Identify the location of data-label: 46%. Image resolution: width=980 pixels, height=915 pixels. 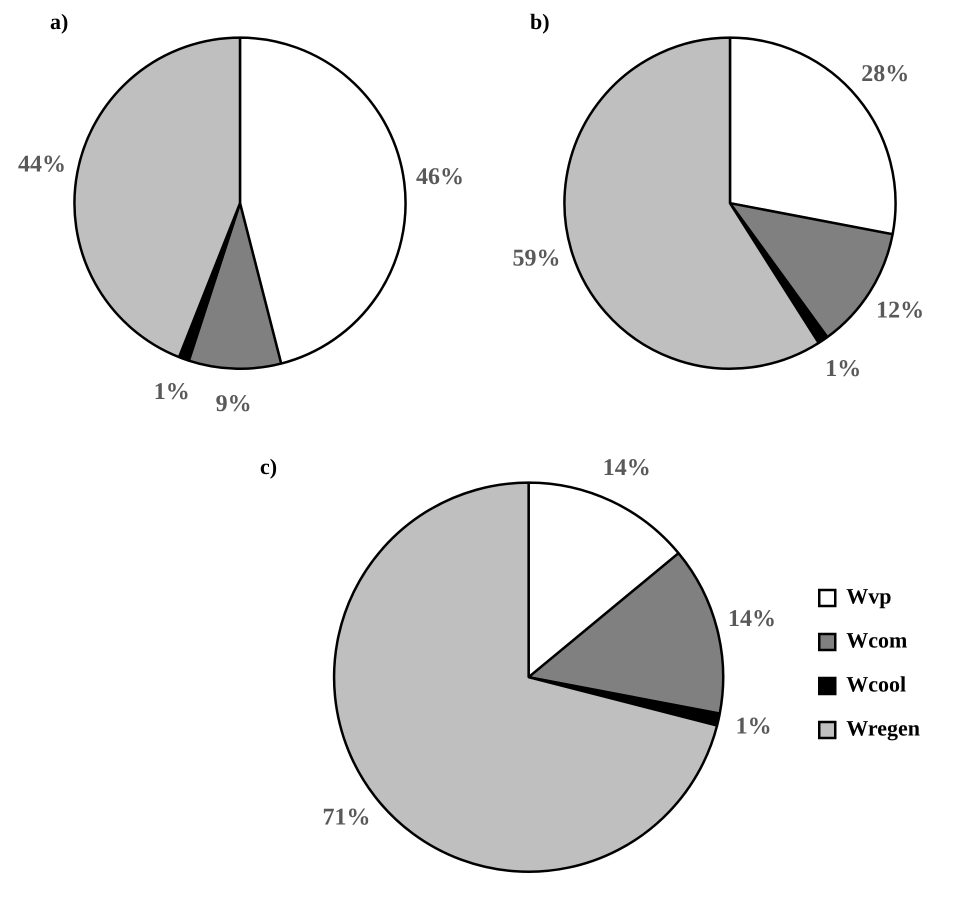
(440, 177).